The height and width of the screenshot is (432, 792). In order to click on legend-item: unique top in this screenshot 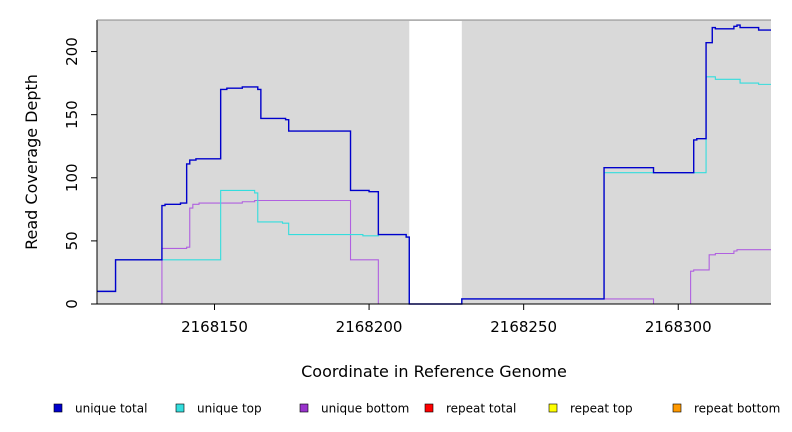, I will do `click(218, 409)`.